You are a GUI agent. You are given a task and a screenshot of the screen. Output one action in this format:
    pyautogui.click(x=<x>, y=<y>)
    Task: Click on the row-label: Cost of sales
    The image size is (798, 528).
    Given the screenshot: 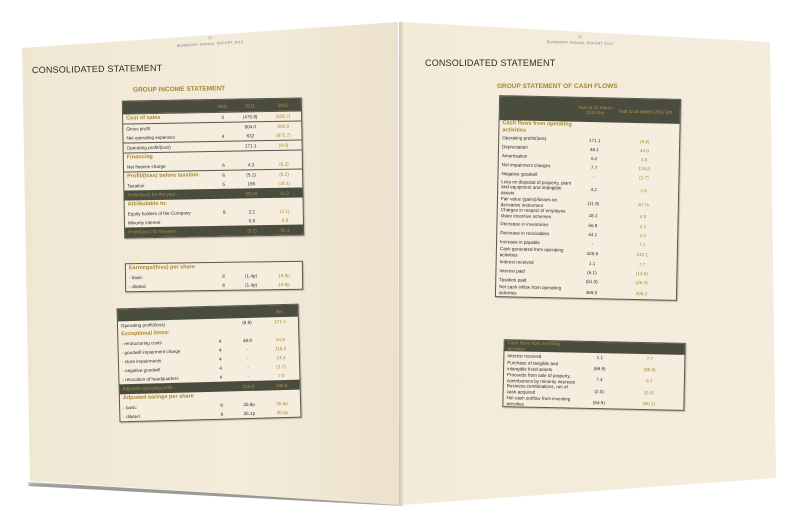 What is the action you would take?
    pyautogui.click(x=143, y=118)
    